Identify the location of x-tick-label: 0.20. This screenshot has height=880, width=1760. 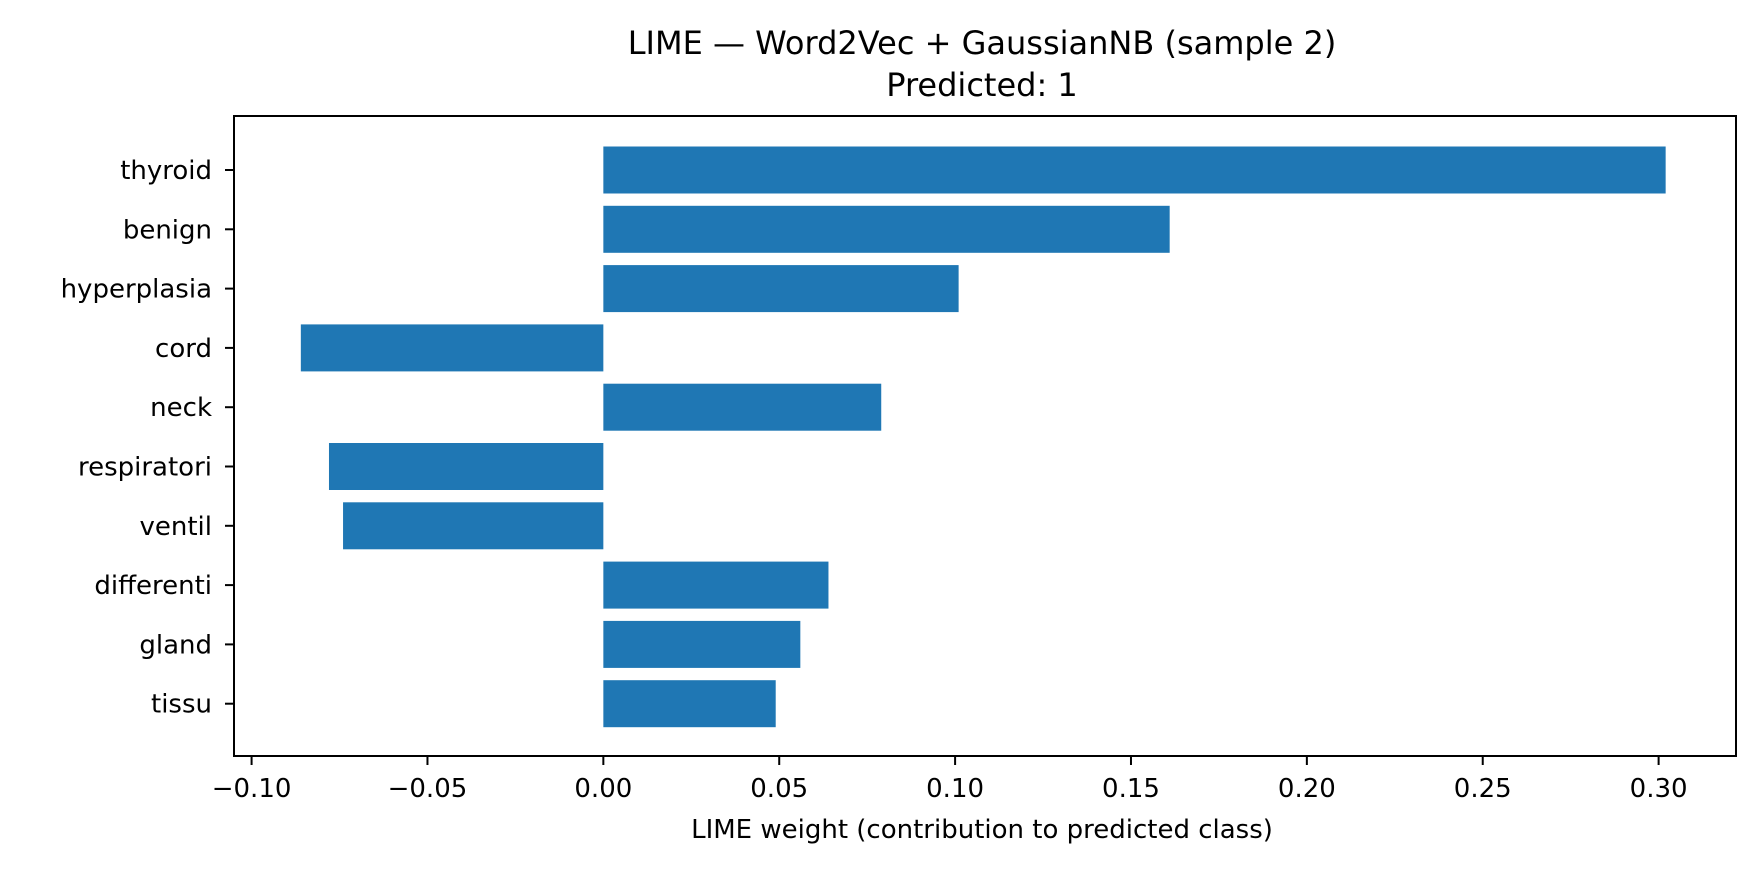
(1307, 789).